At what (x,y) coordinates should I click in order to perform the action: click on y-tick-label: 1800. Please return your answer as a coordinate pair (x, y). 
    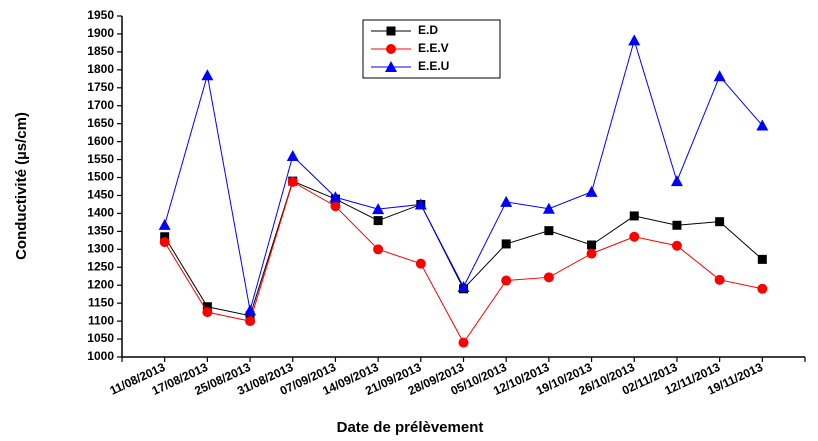
    Looking at the image, I should click on (100, 69).